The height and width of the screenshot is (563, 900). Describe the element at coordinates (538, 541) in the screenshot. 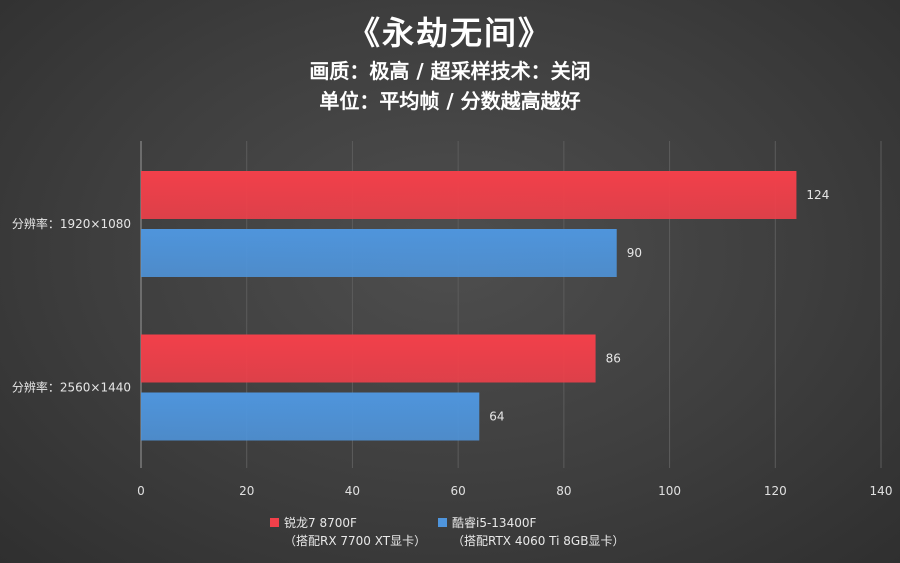

I see `legend-note-series-2: （搭配RTX 4060 Ti 8GB显卡）` at that location.